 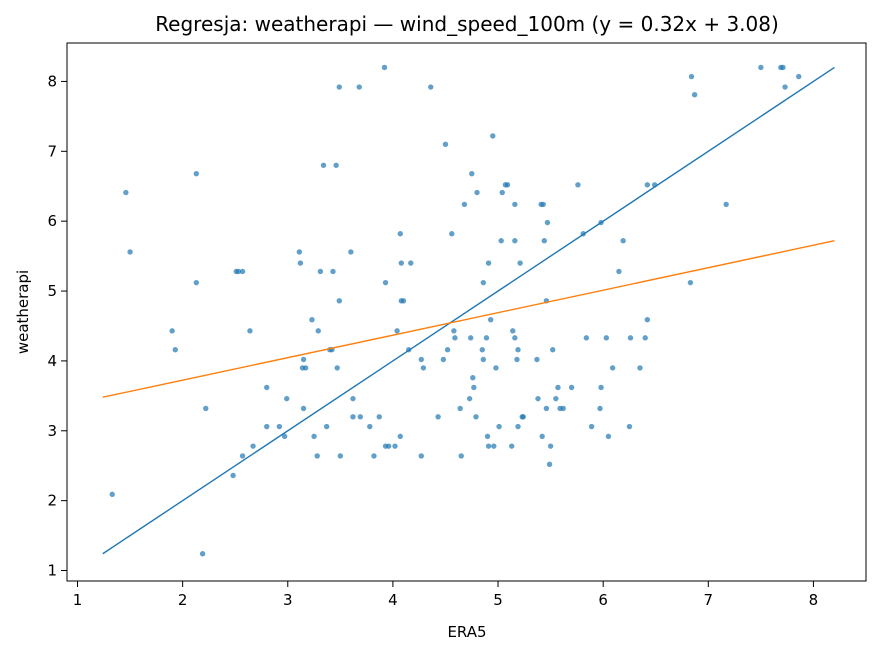 I want to click on x-tick-label: 5, so click(x=498, y=600).